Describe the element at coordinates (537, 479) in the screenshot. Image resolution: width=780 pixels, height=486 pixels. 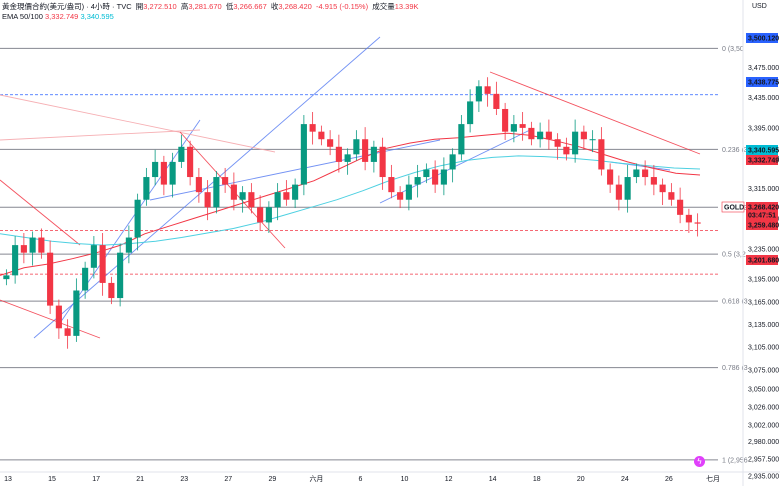
I see `time-tick-label: 18` at that location.